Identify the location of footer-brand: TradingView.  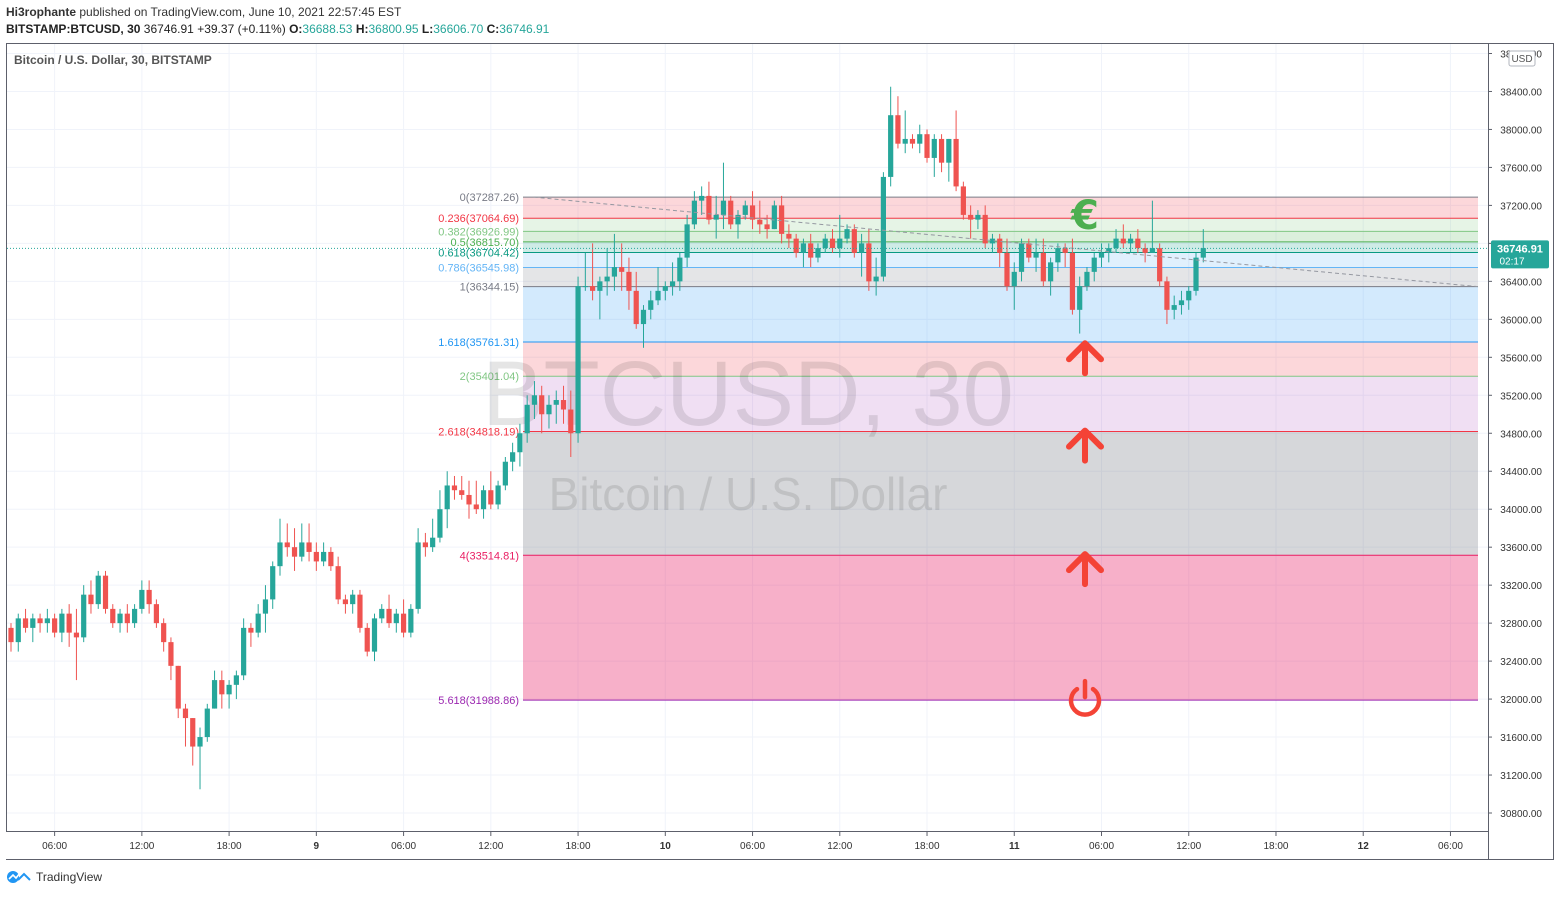
(69, 877).